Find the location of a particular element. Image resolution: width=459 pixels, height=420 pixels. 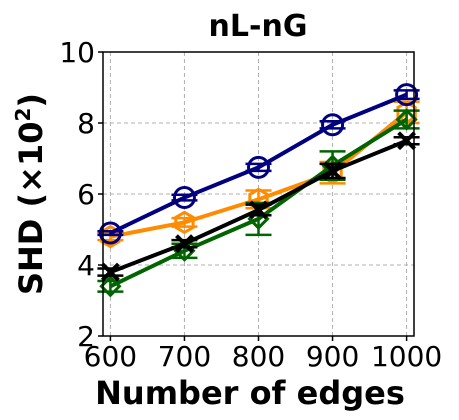

x-tick-label: 1000 is located at coordinates (406, 356).